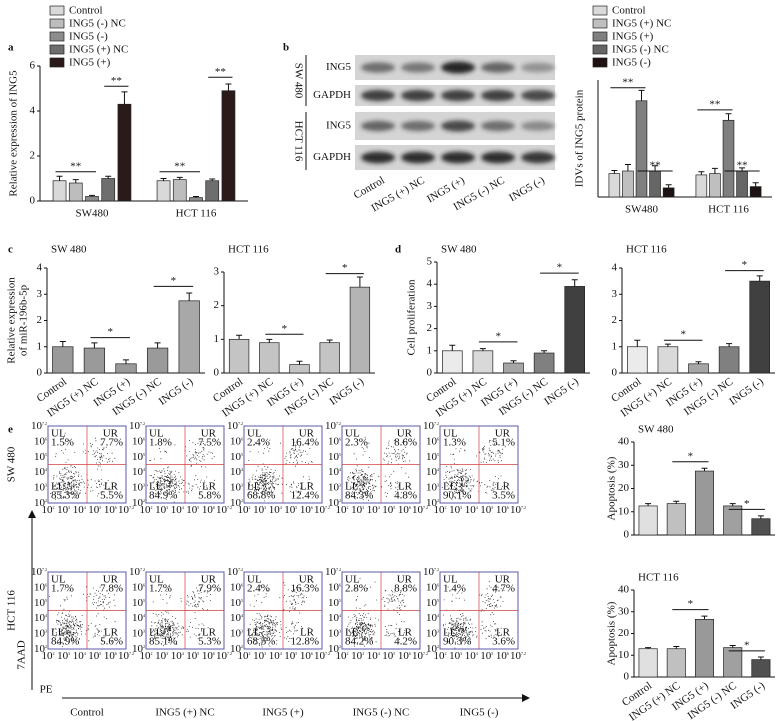 The image size is (784, 721). I want to click on quadrant-percent: 7.9%, so click(209, 589).